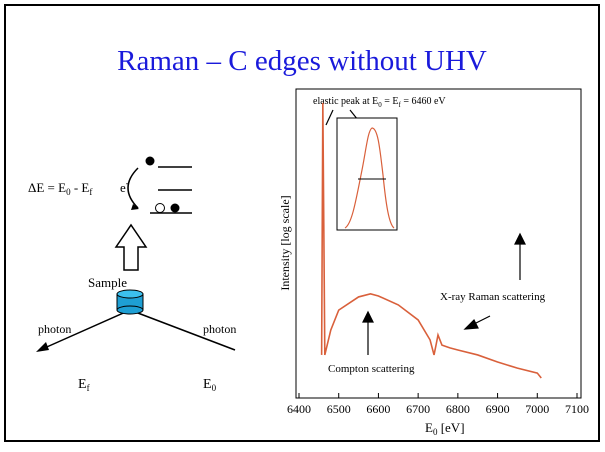 The height and width of the screenshot is (452, 605). Describe the element at coordinates (285, 242) in the screenshot. I see `y-axis-label: Intensity [log scale]` at that location.